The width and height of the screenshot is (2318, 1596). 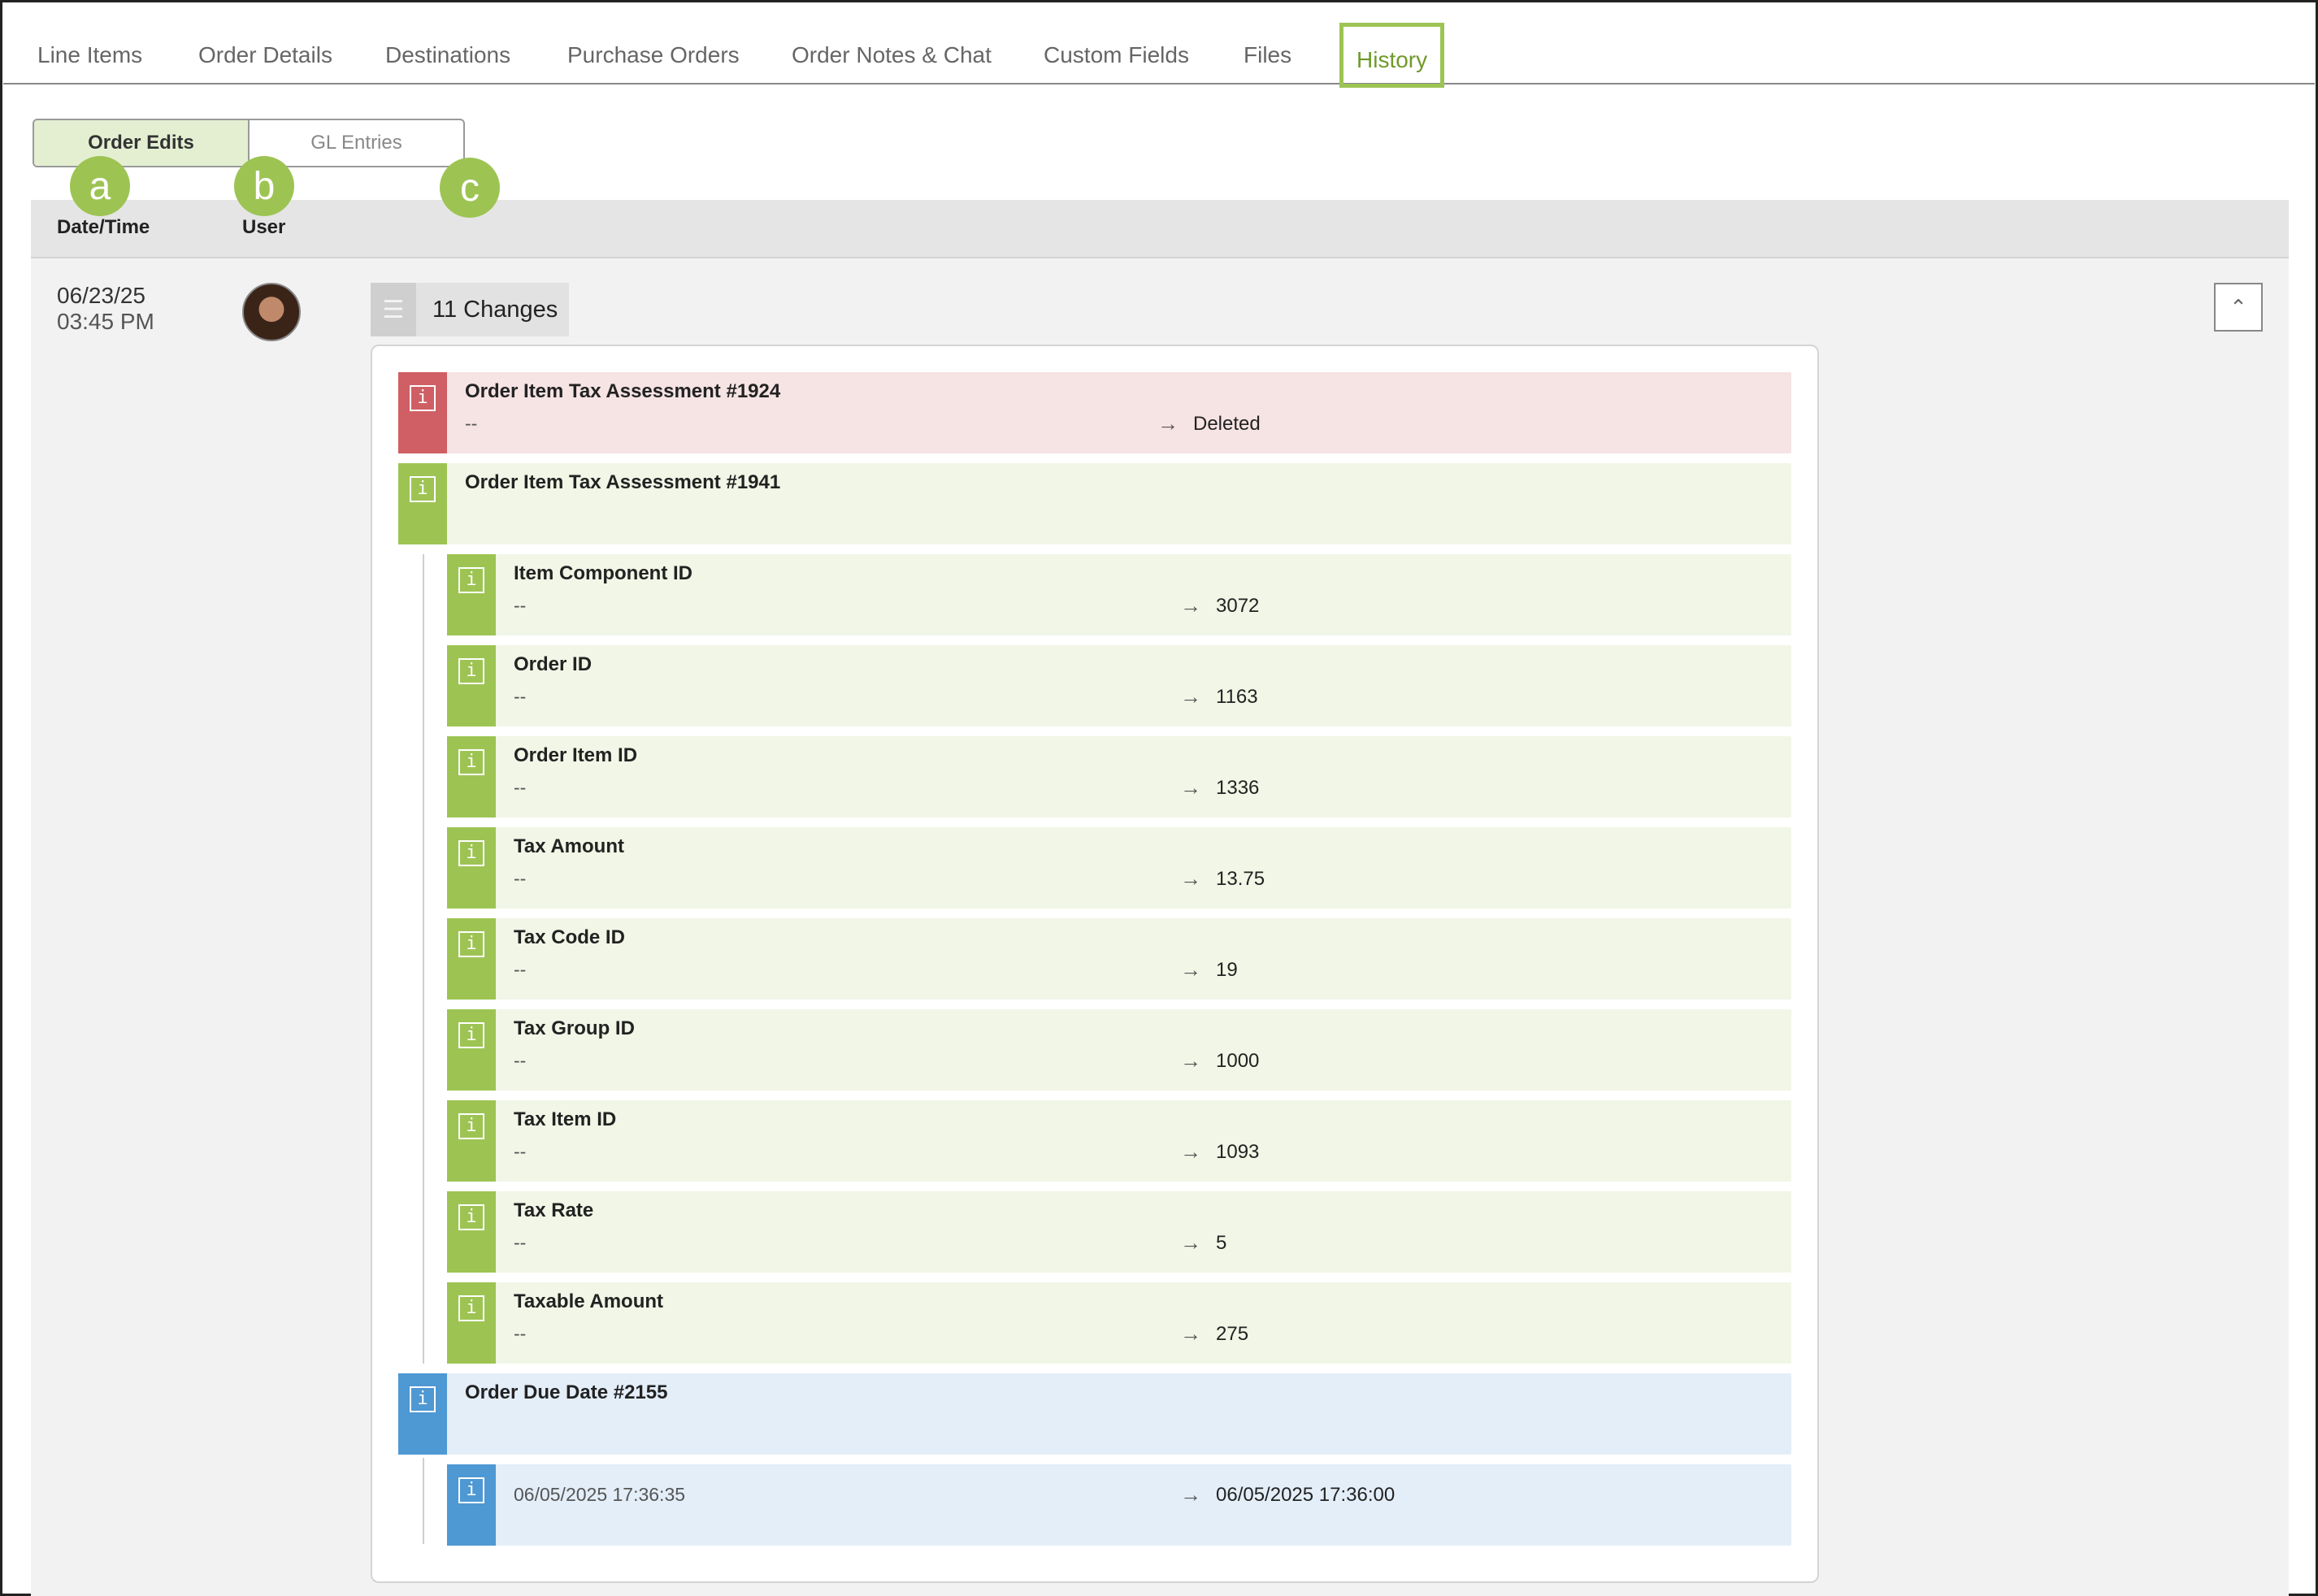 I want to click on tab-purchase-orders: Purchase Orders, so click(x=653, y=54).